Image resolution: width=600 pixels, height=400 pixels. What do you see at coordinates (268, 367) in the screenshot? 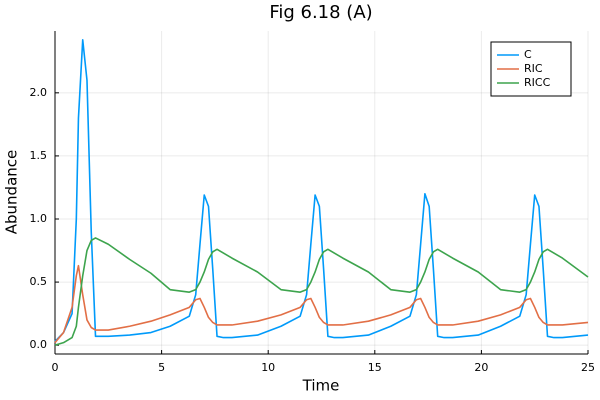
I see `x-tick-label: 10` at bounding box center [268, 367].